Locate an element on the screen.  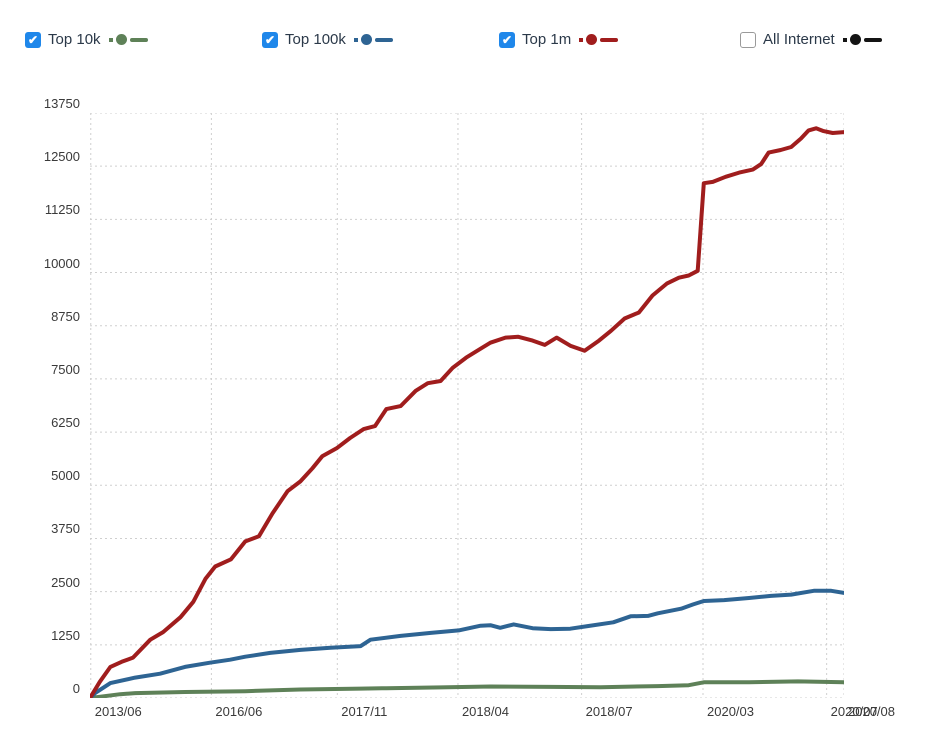
x-tick-label-2020-03: 2020/03 is located at coordinates (730, 711).